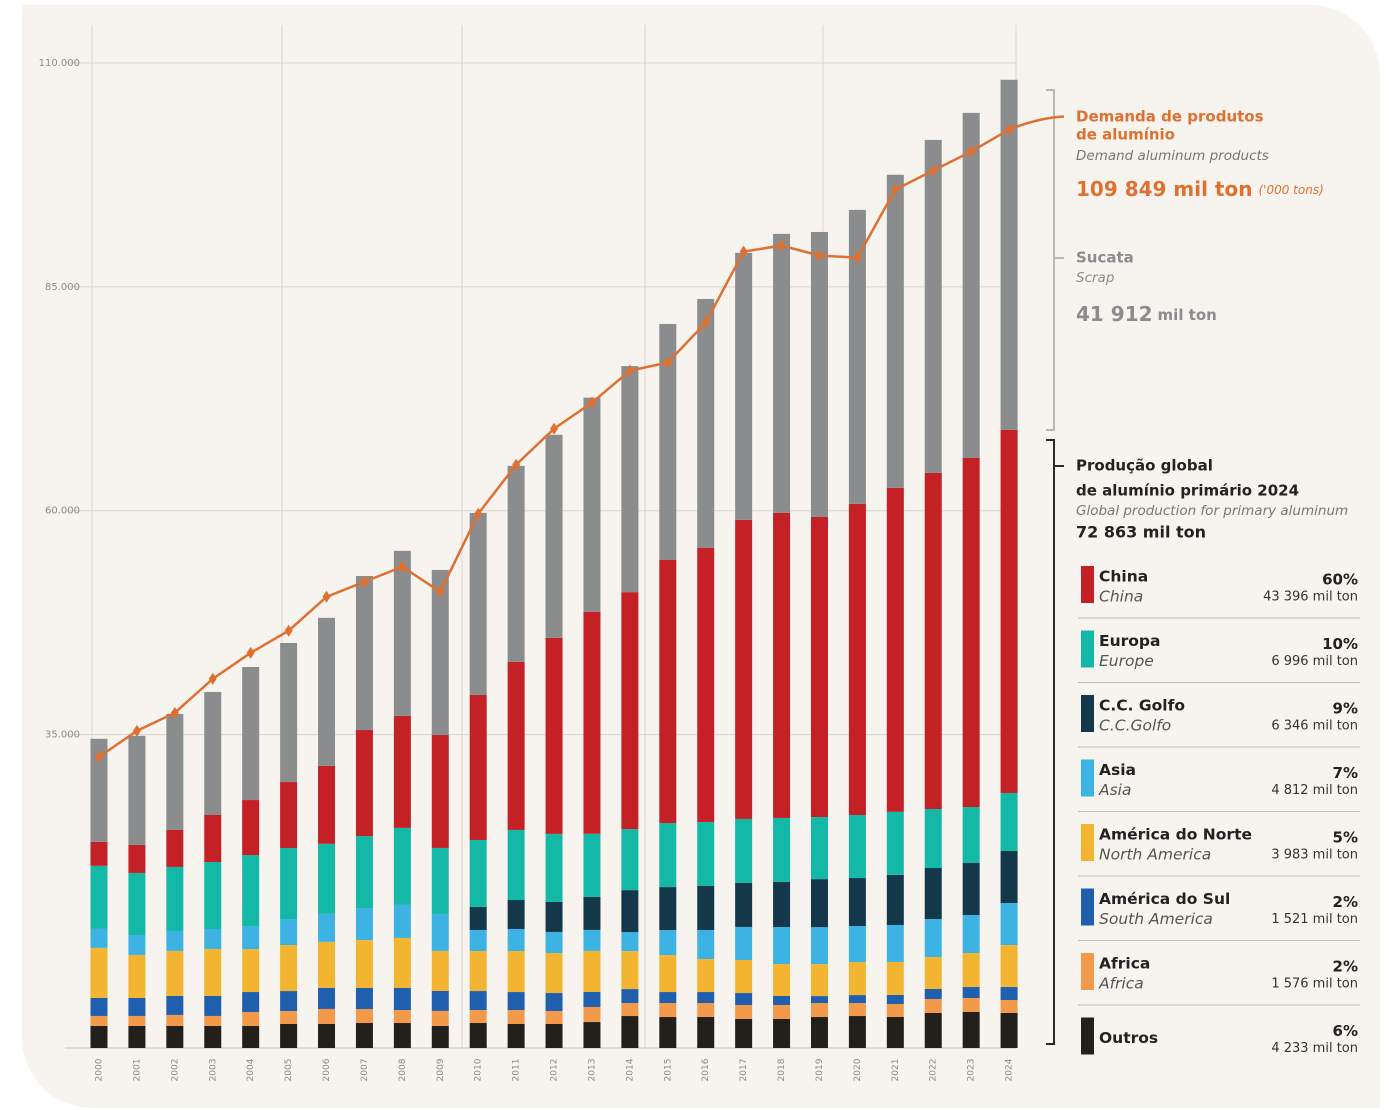  What do you see at coordinates (1129, 641) in the screenshot?
I see `legend-name: Europa` at bounding box center [1129, 641].